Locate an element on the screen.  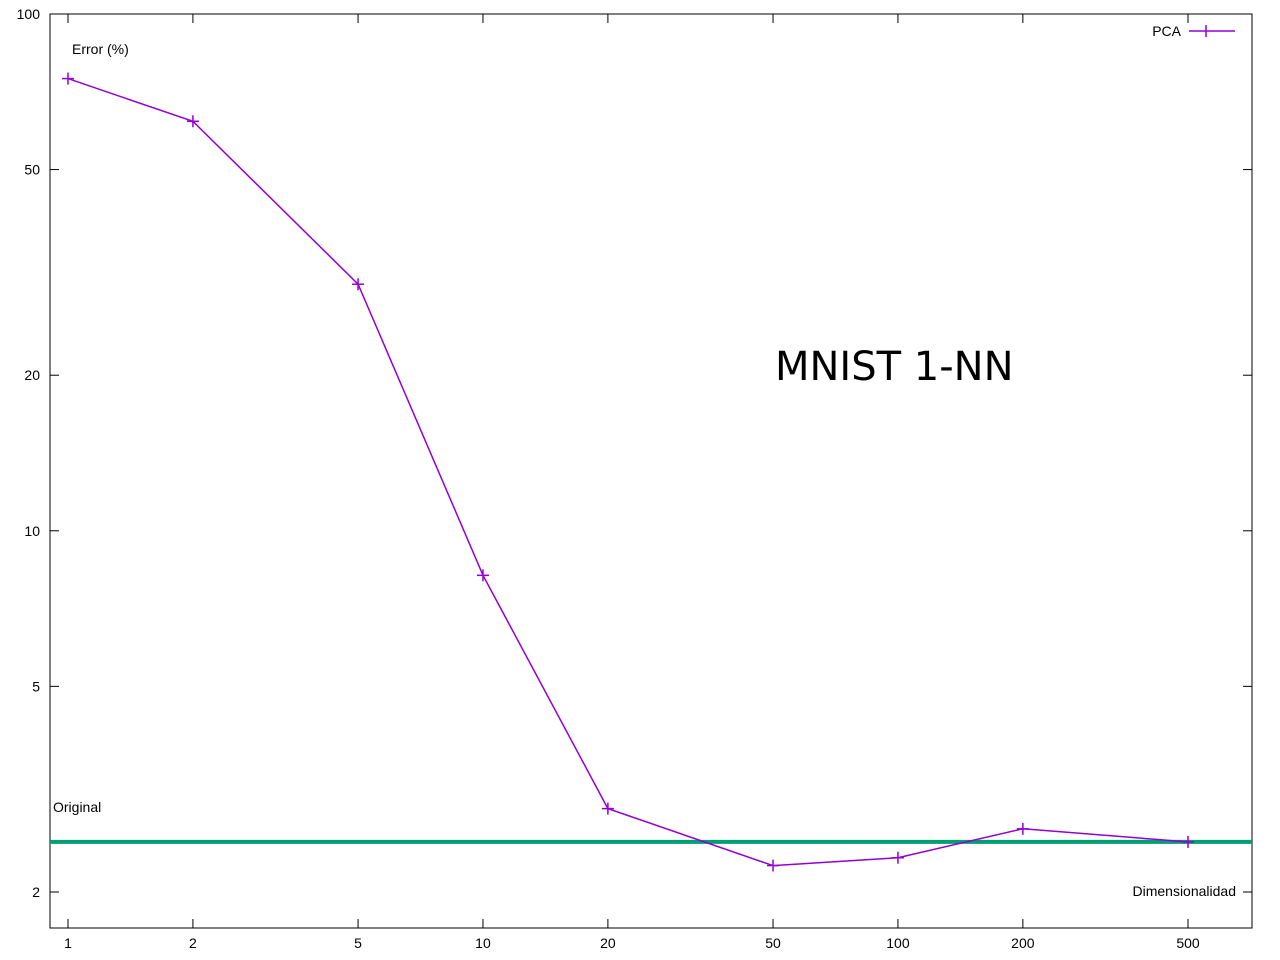
x-tick-label: 500 is located at coordinates (1188, 943).